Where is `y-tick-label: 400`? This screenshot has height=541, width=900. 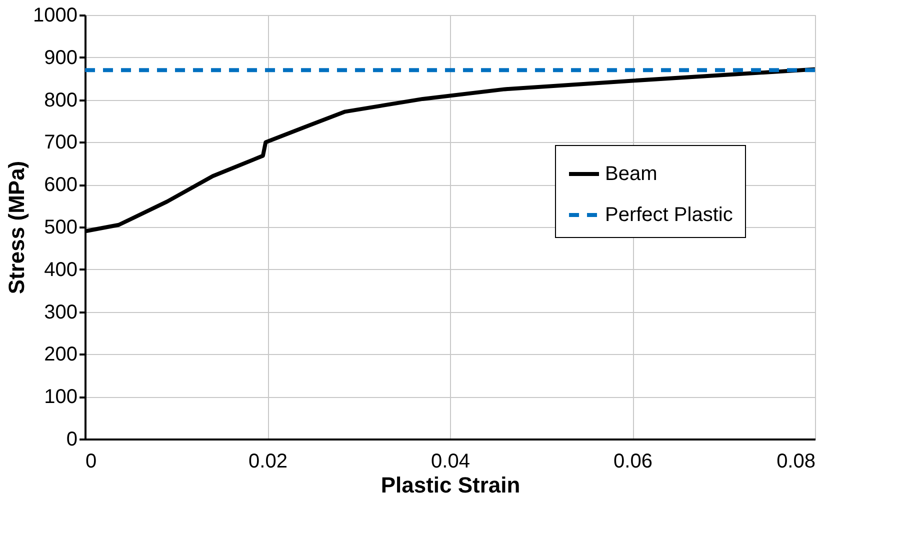 y-tick-label: 400 is located at coordinates (61, 269).